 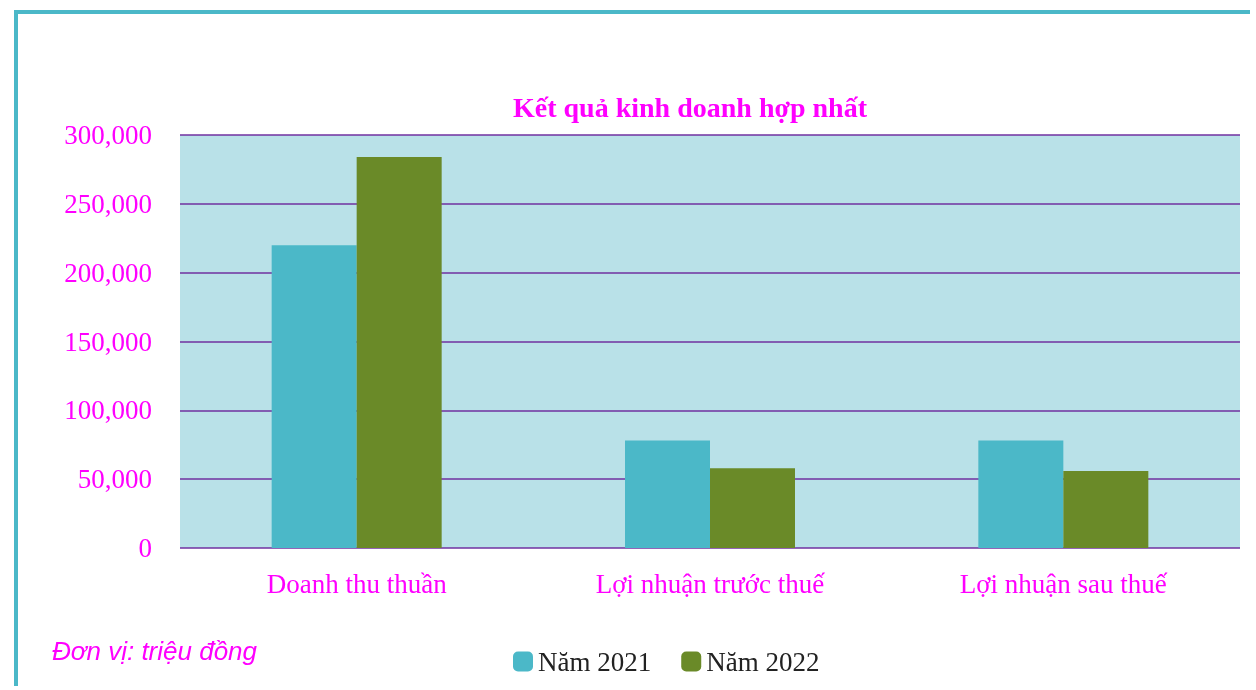 What do you see at coordinates (357, 583) in the screenshot?
I see `x-tick-label: Doanh thu thuần` at bounding box center [357, 583].